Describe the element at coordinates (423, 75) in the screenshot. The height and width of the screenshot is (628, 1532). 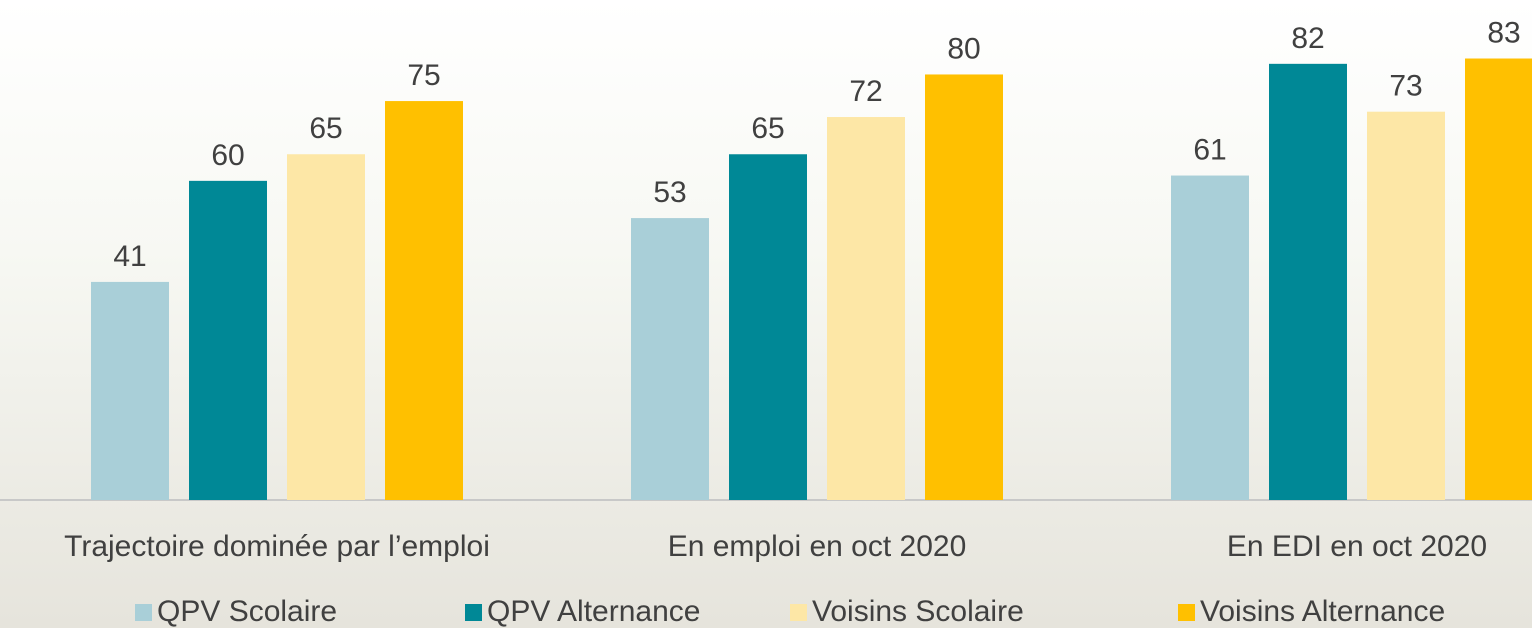
I see `value-label: 75` at that location.